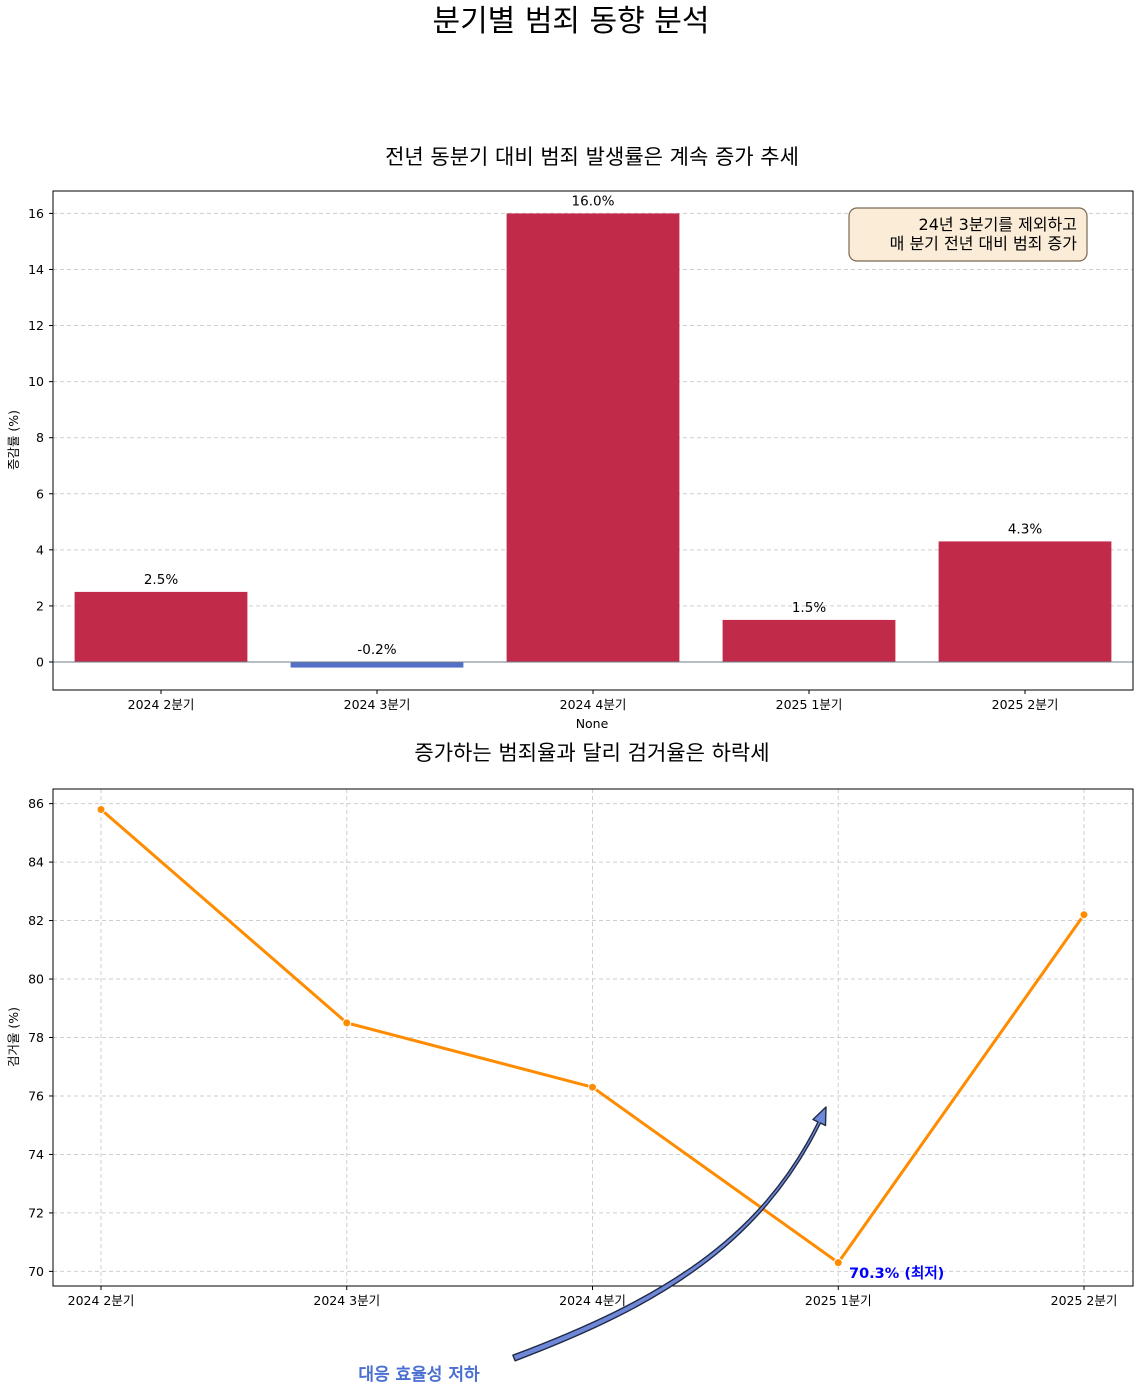 The width and height of the screenshot is (1142, 1394). I want to click on line-ytick-label: 80, so click(36, 979).